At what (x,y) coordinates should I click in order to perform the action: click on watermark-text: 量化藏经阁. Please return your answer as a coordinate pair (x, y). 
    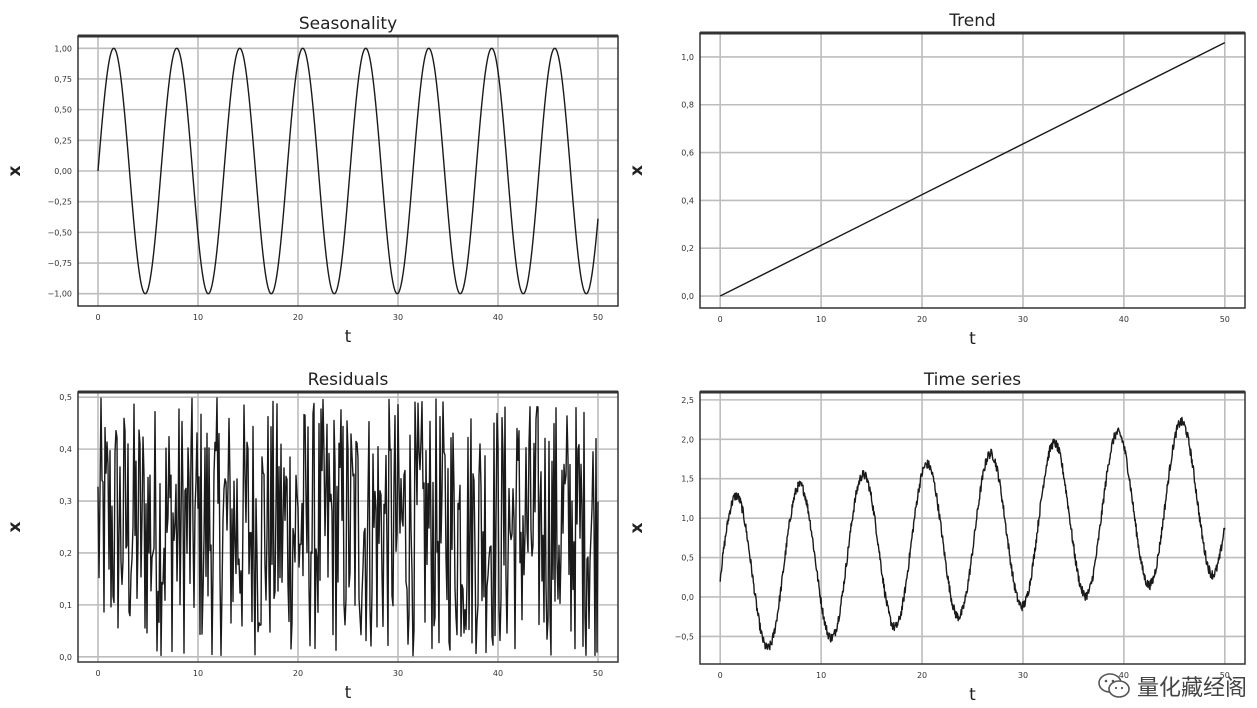
    Looking at the image, I should click on (1191, 688).